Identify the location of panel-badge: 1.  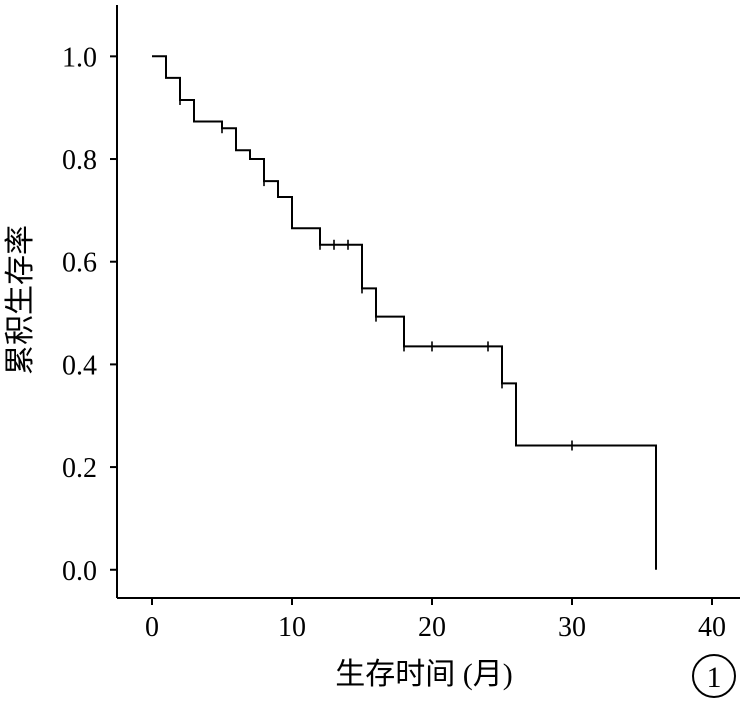
(714, 676).